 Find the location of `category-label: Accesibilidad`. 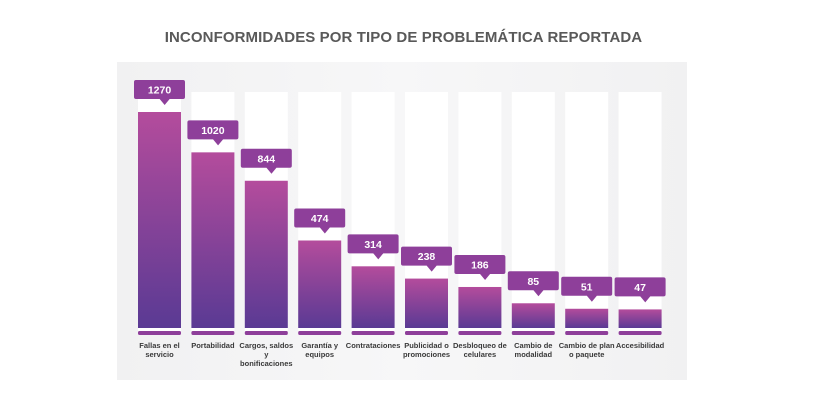

category-label: Accesibilidad is located at coordinates (640, 345).